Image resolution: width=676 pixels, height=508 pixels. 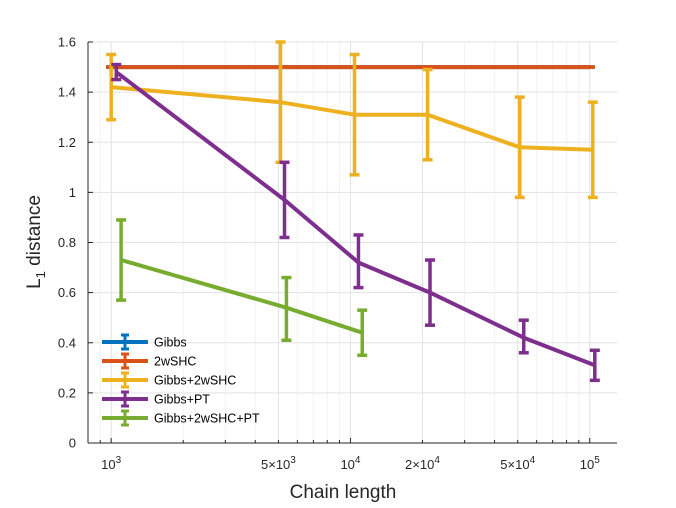 I want to click on legend-entry: 2wSHC, so click(x=149, y=361).